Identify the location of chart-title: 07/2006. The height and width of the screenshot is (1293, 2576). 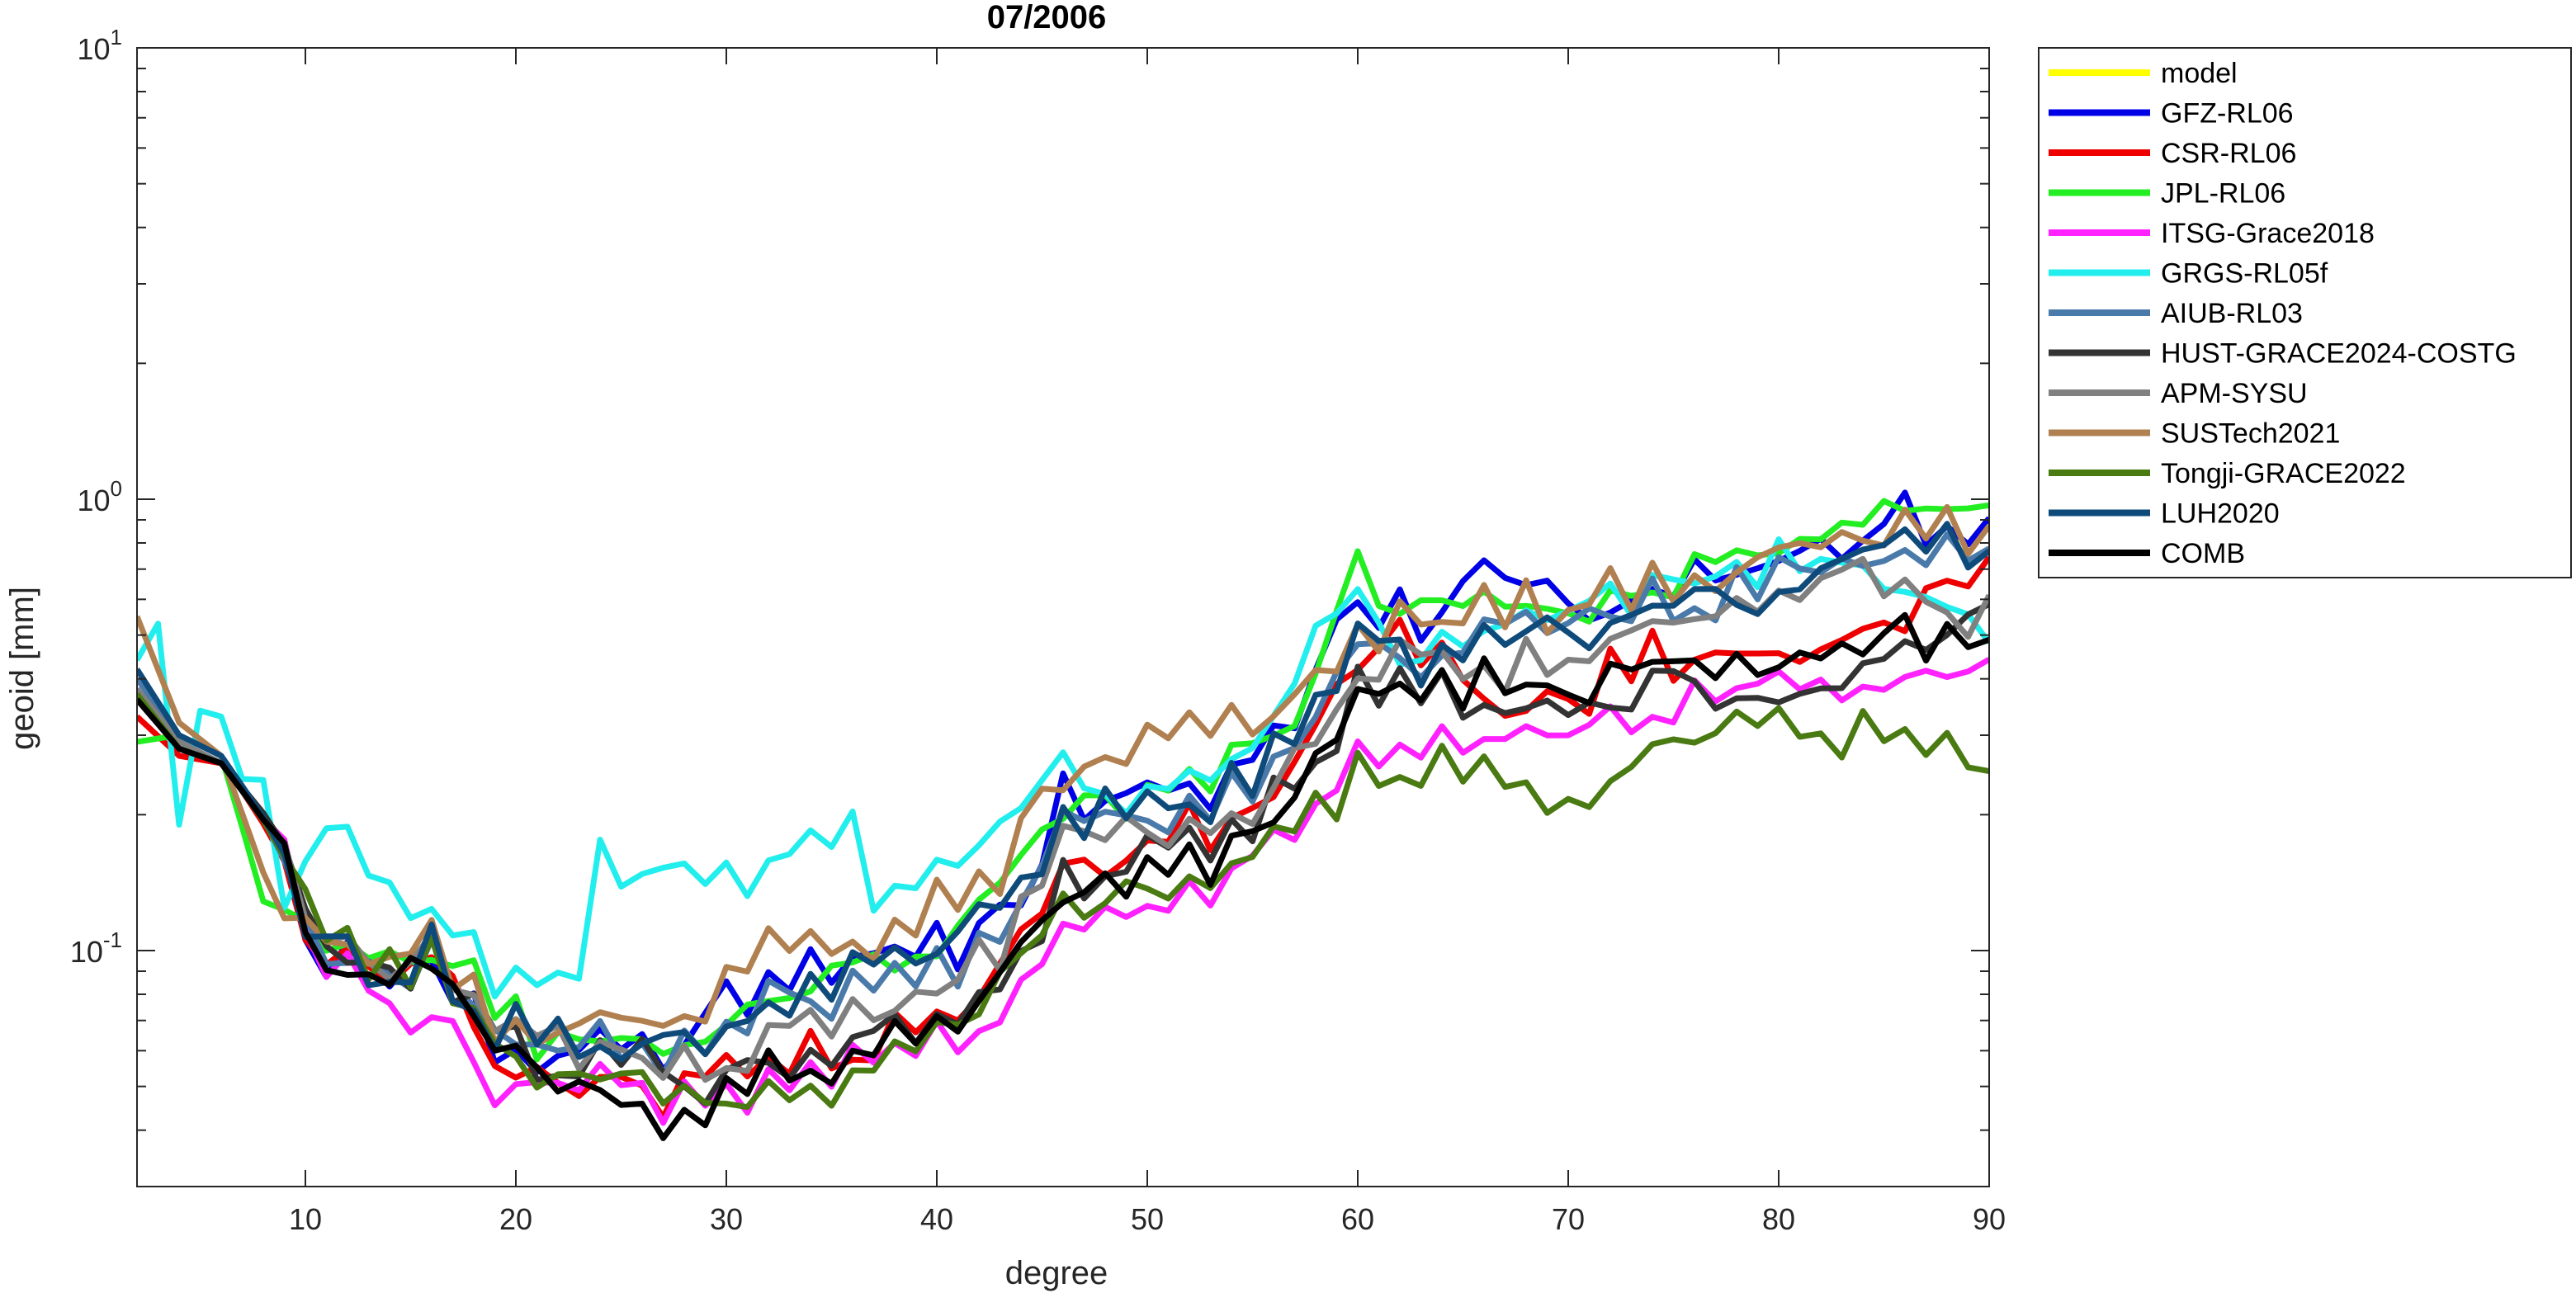
(1047, 17).